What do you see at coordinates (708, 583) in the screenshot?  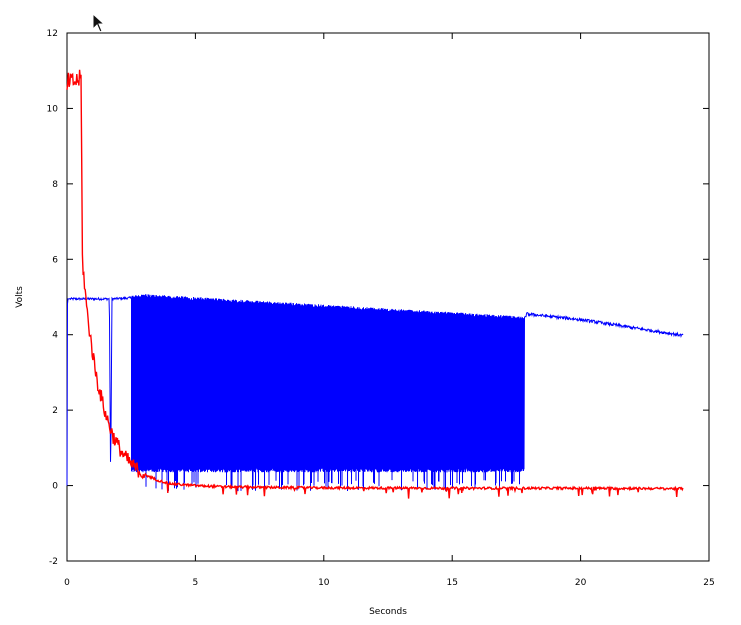 I see `x-tick-label: 25` at bounding box center [708, 583].